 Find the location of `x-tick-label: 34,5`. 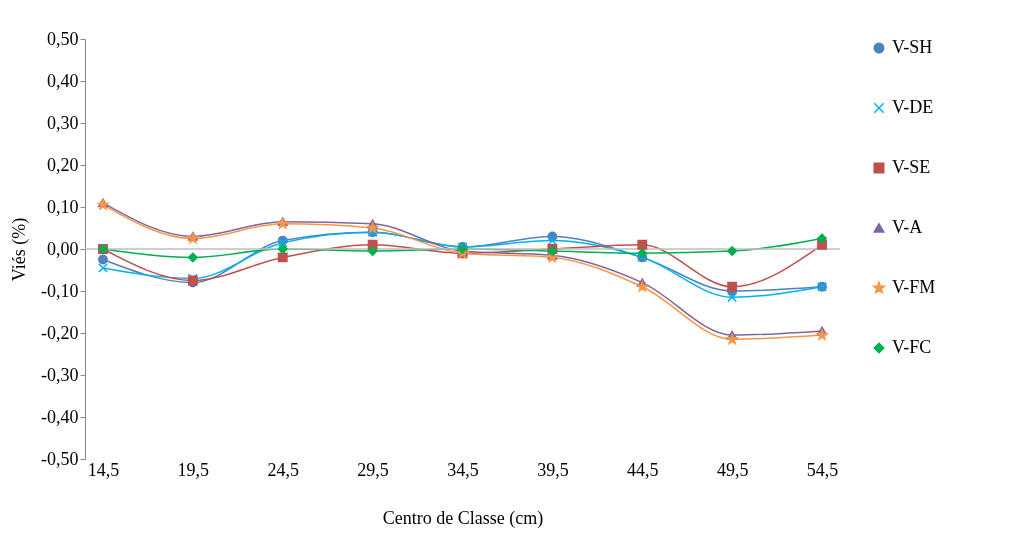

x-tick-label: 34,5 is located at coordinates (463, 469).